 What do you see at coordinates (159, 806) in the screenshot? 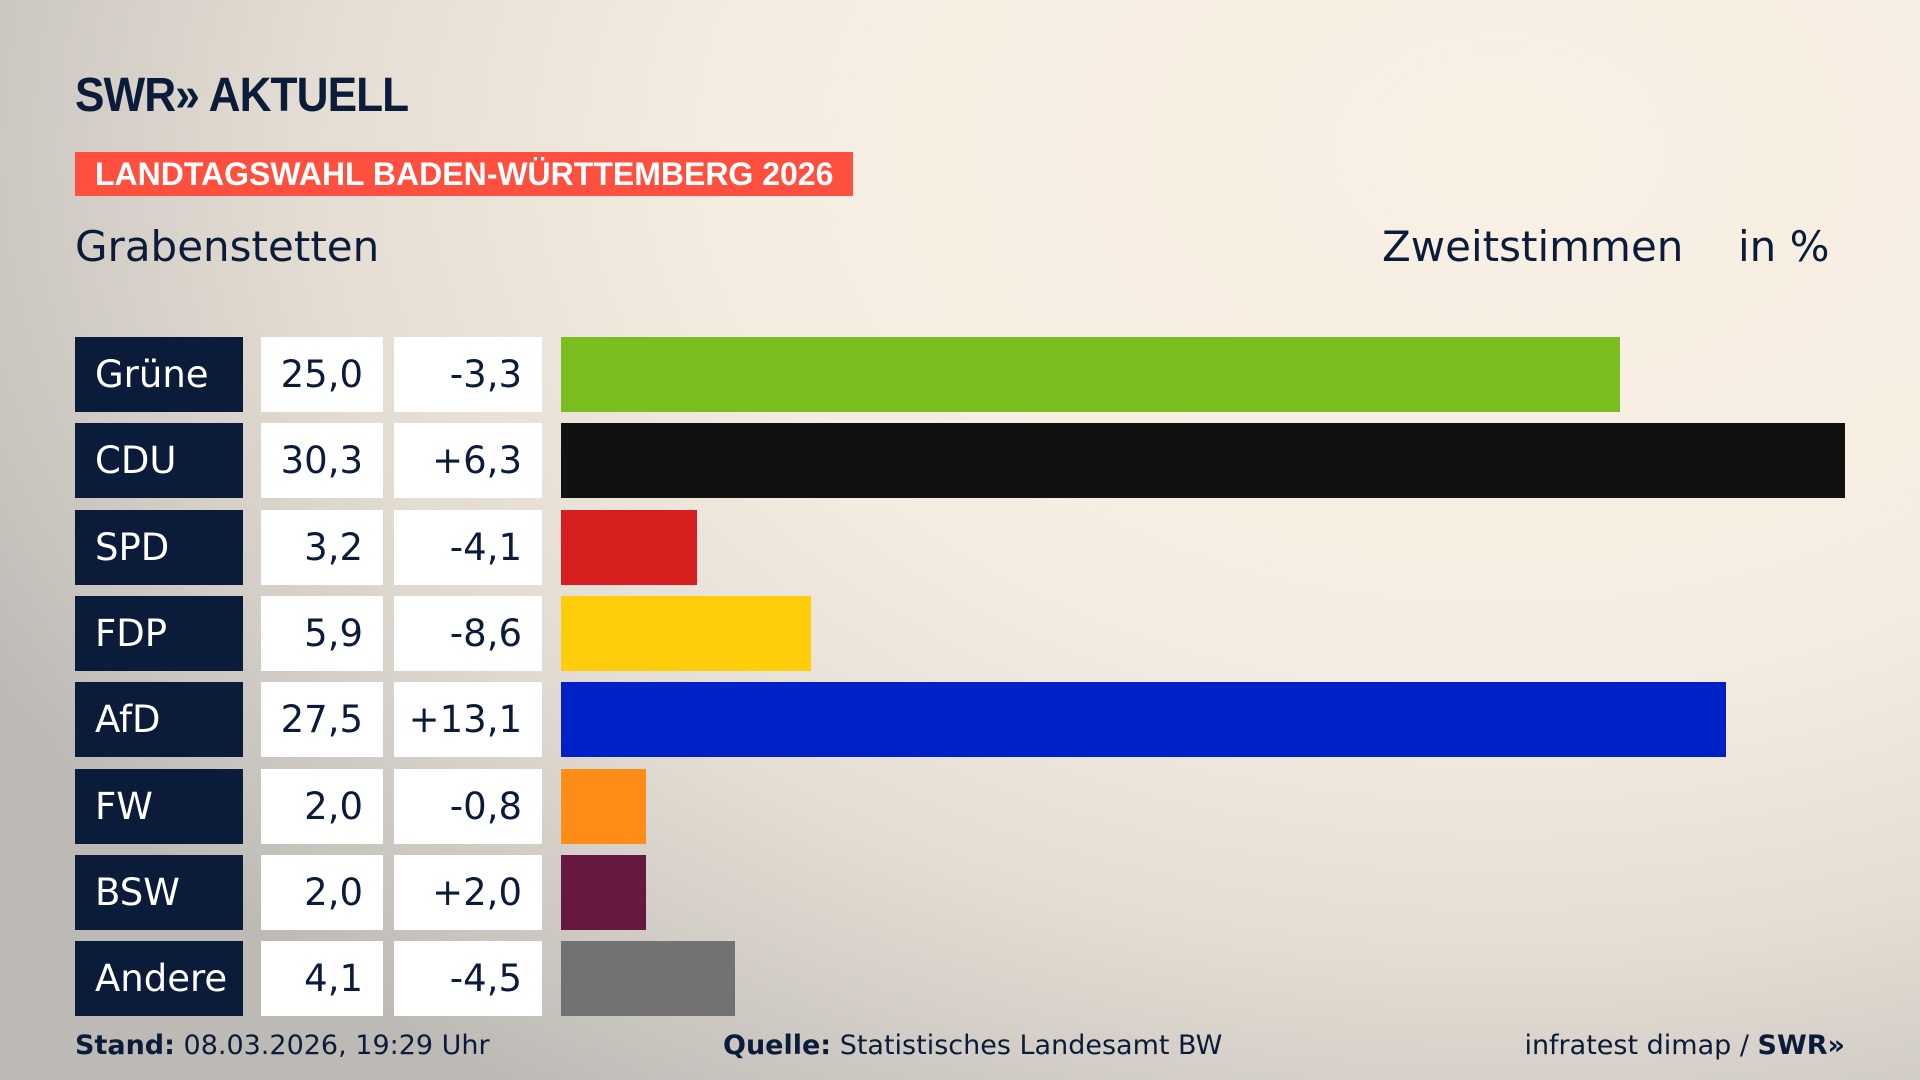
I see `party-label: FW` at bounding box center [159, 806].